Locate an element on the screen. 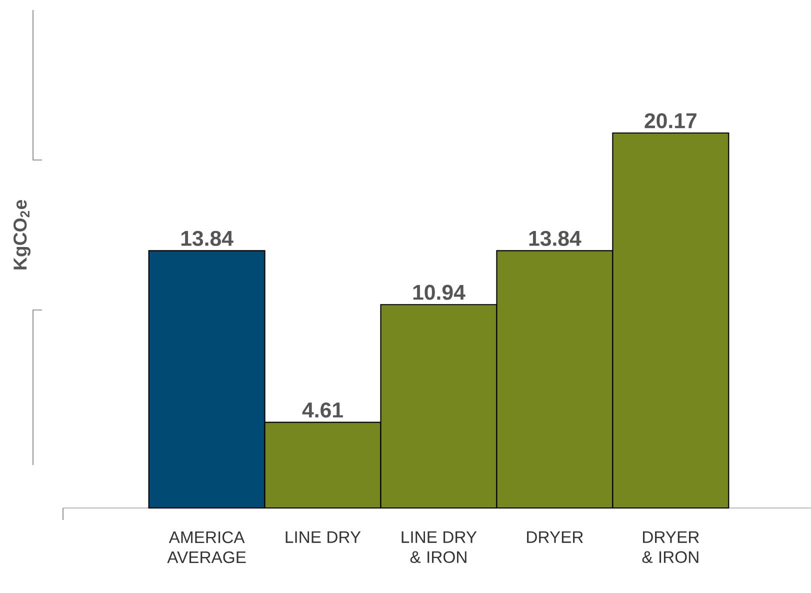  data-label: 10.94 is located at coordinates (439, 292).